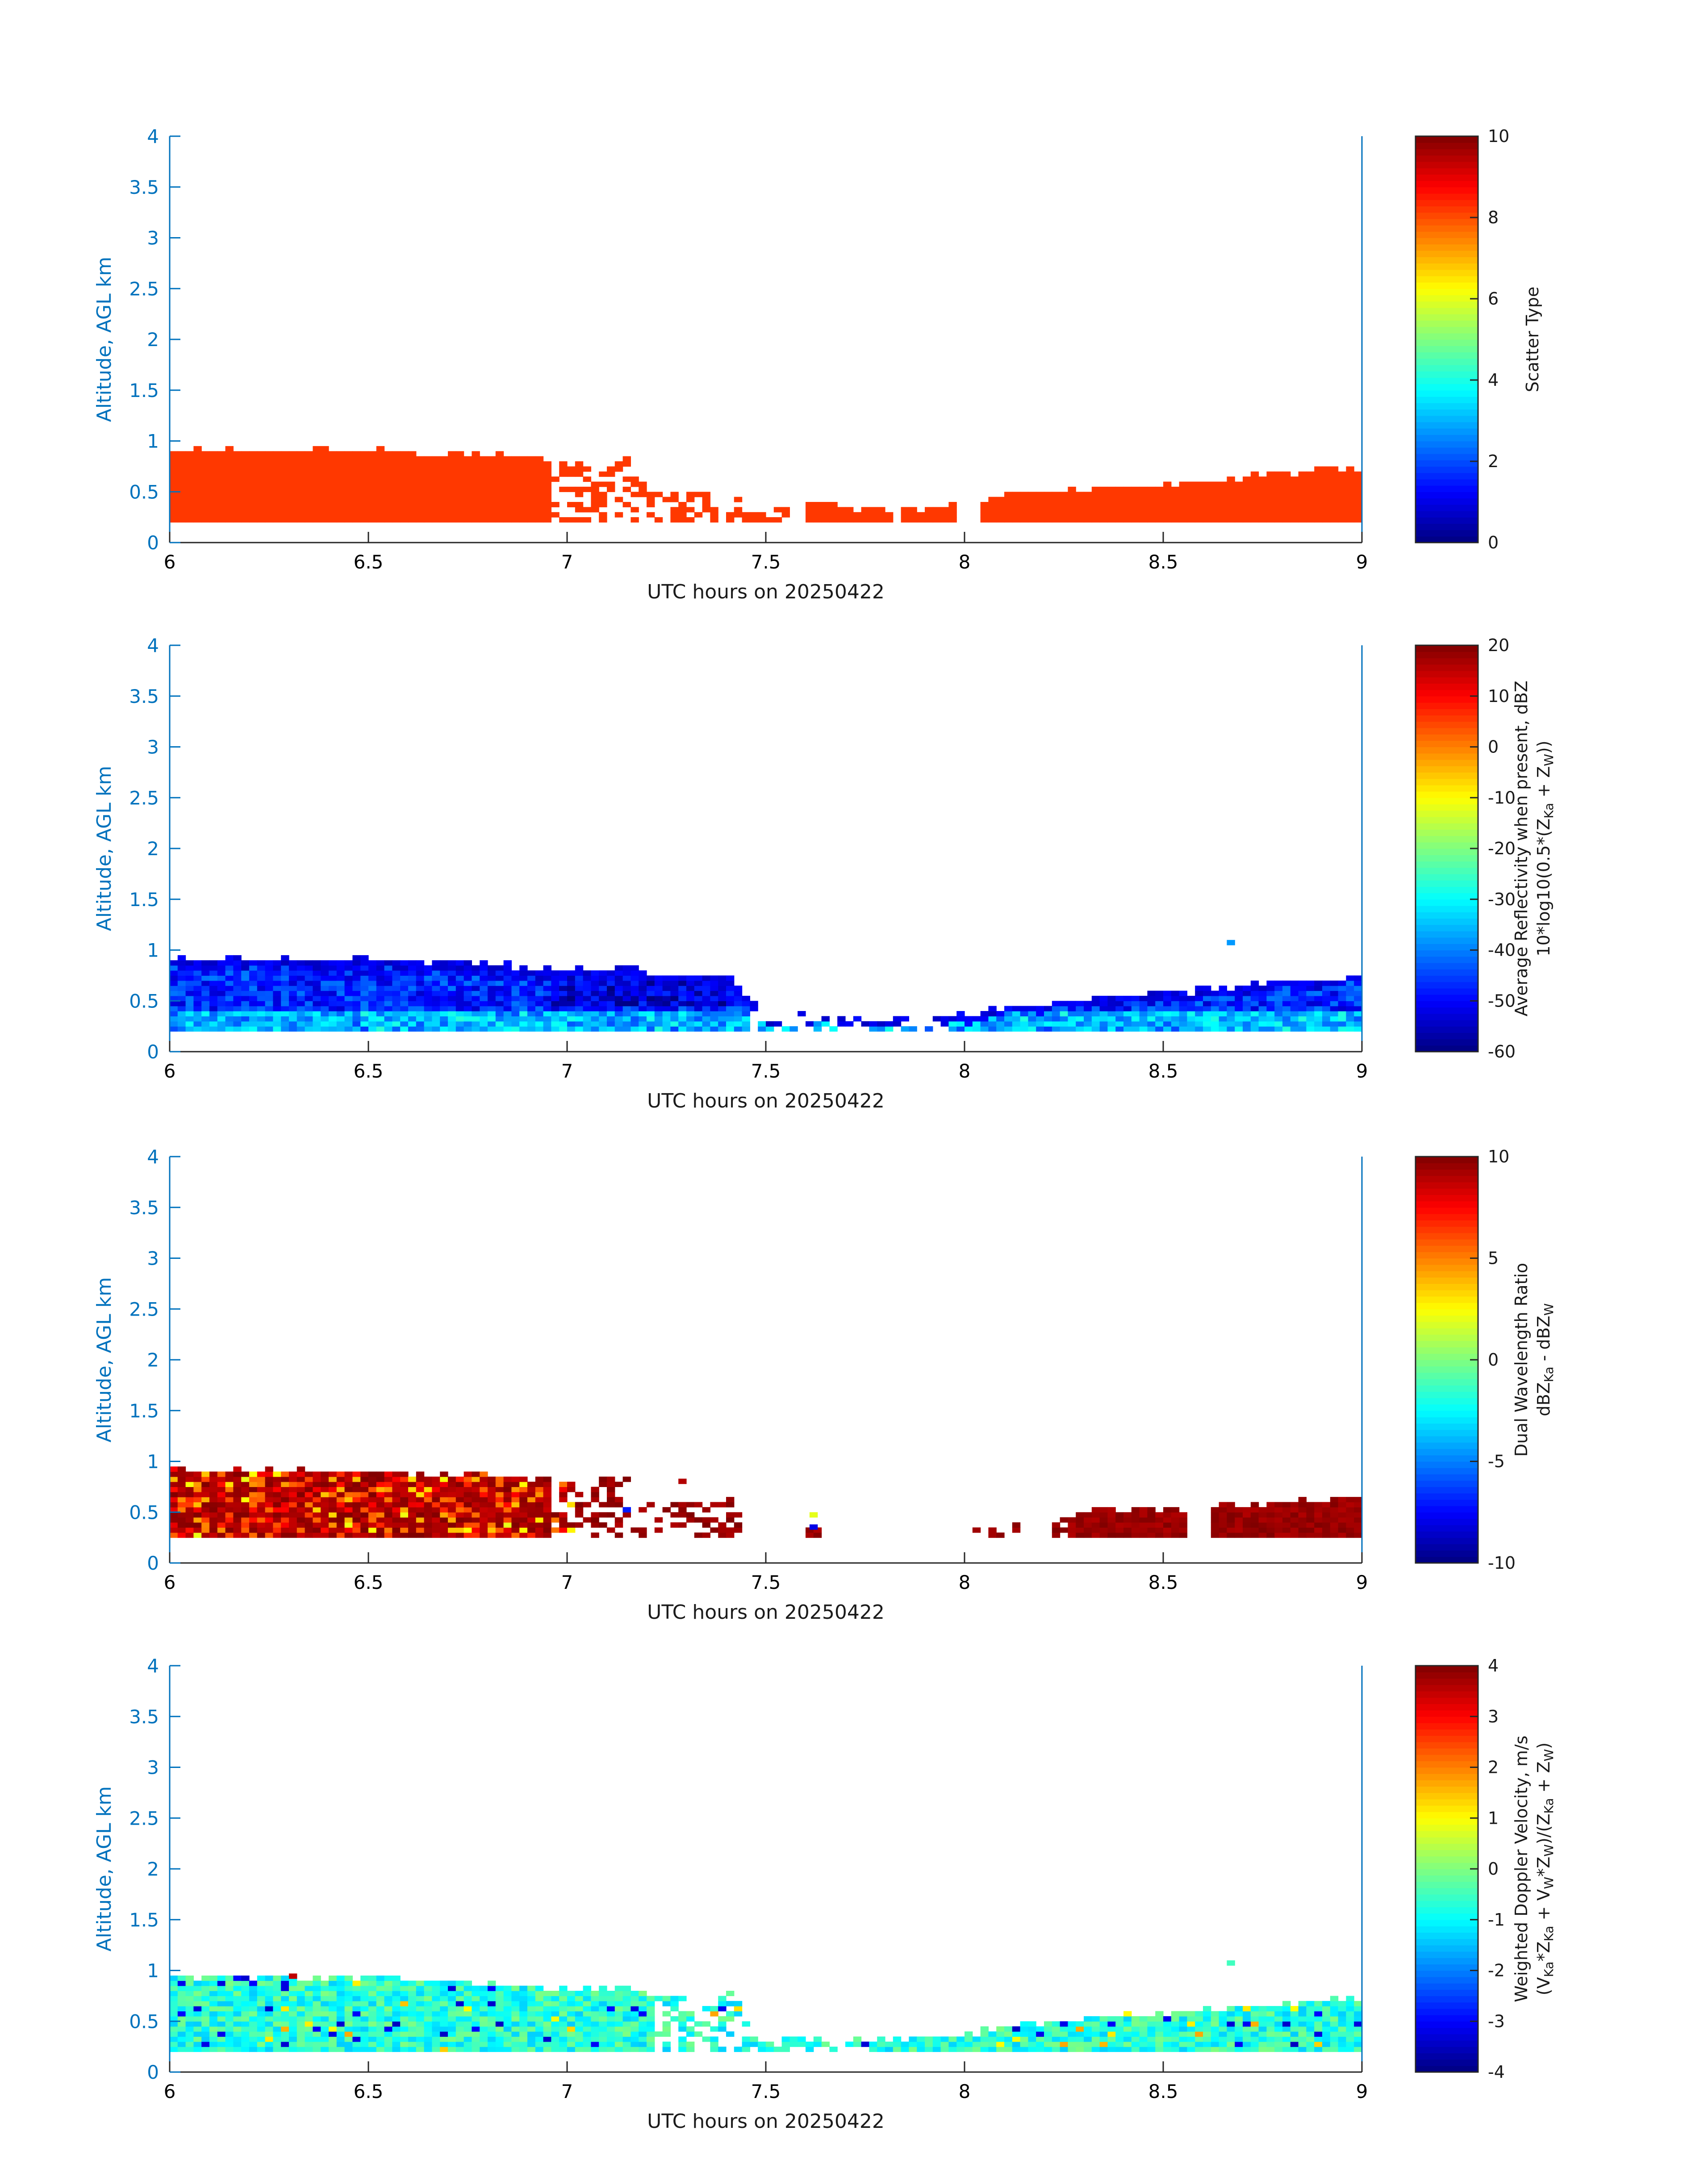  Describe the element at coordinates (766, 1612) in the screenshot. I see `x-axis-label: UTC hours on 20250422` at that location.